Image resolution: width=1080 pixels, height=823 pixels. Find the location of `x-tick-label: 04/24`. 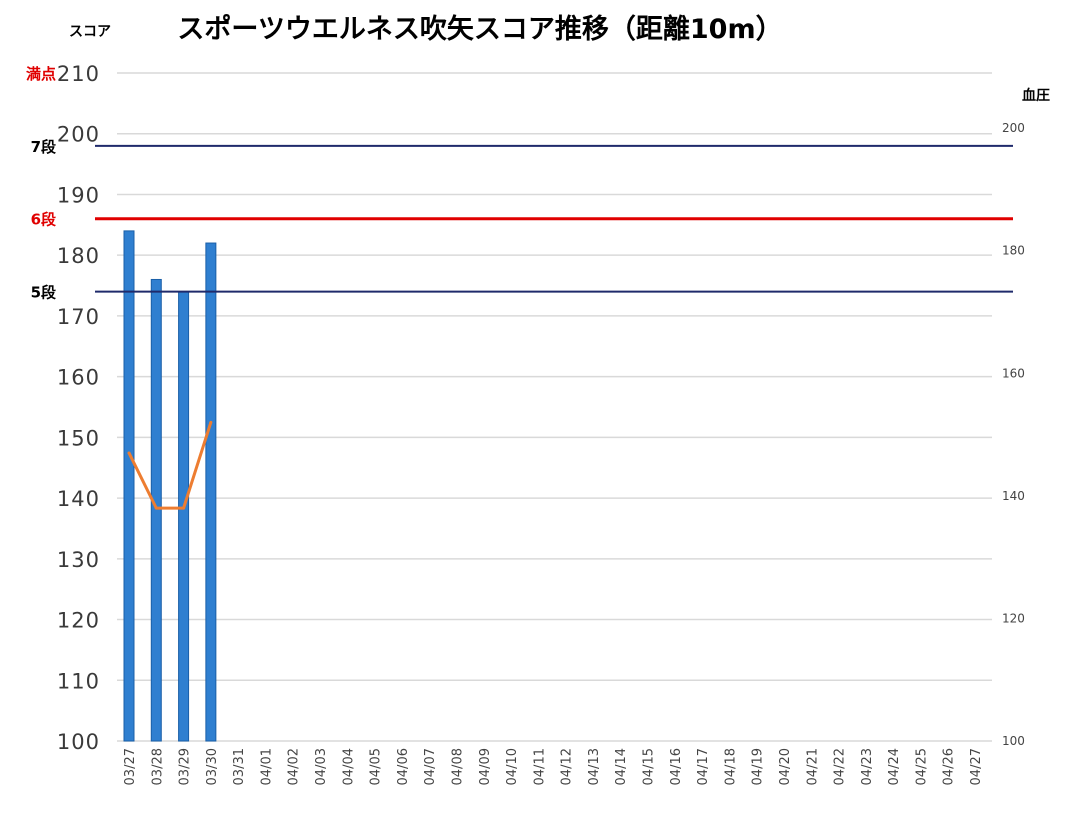

x-tick-label: 04/24 is located at coordinates (894, 766).